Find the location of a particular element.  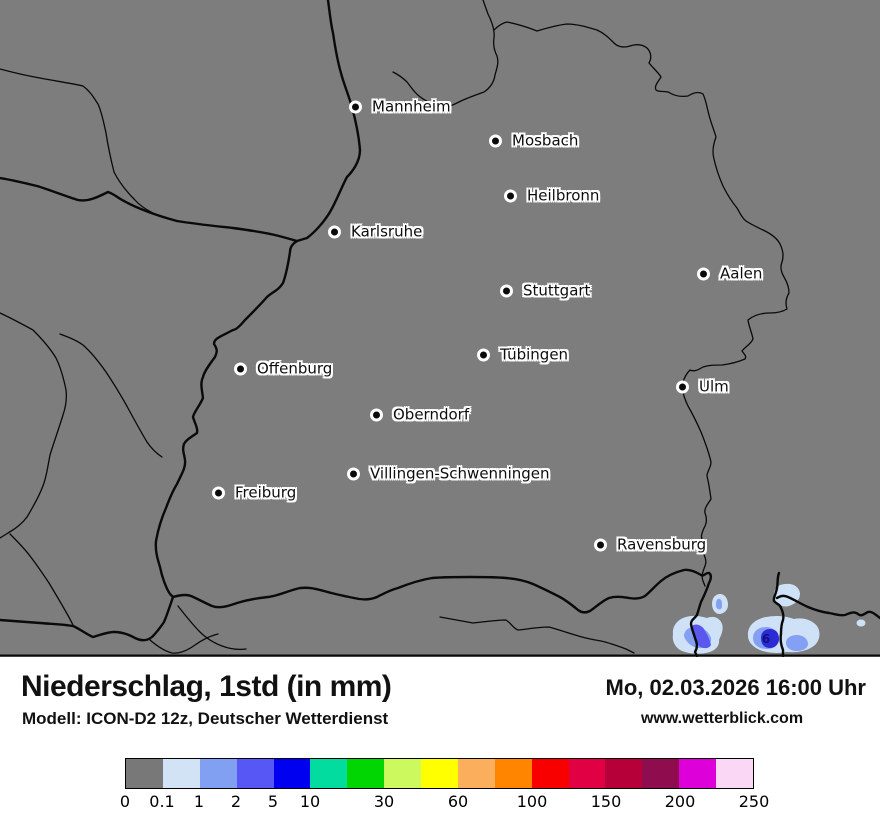

border-canton-c is located at coordinates (212, 628).